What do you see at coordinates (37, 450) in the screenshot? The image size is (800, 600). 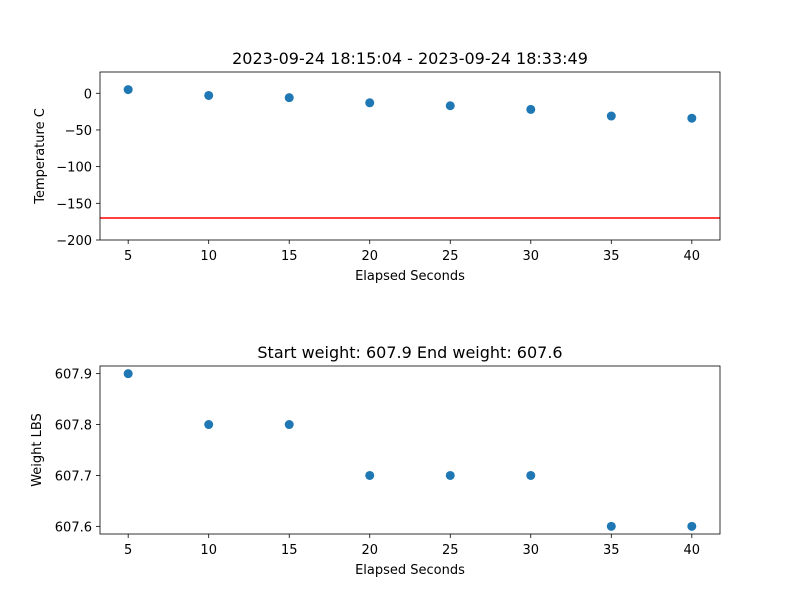 I see `weight-y-axis-label: Weight LBS` at bounding box center [37, 450].